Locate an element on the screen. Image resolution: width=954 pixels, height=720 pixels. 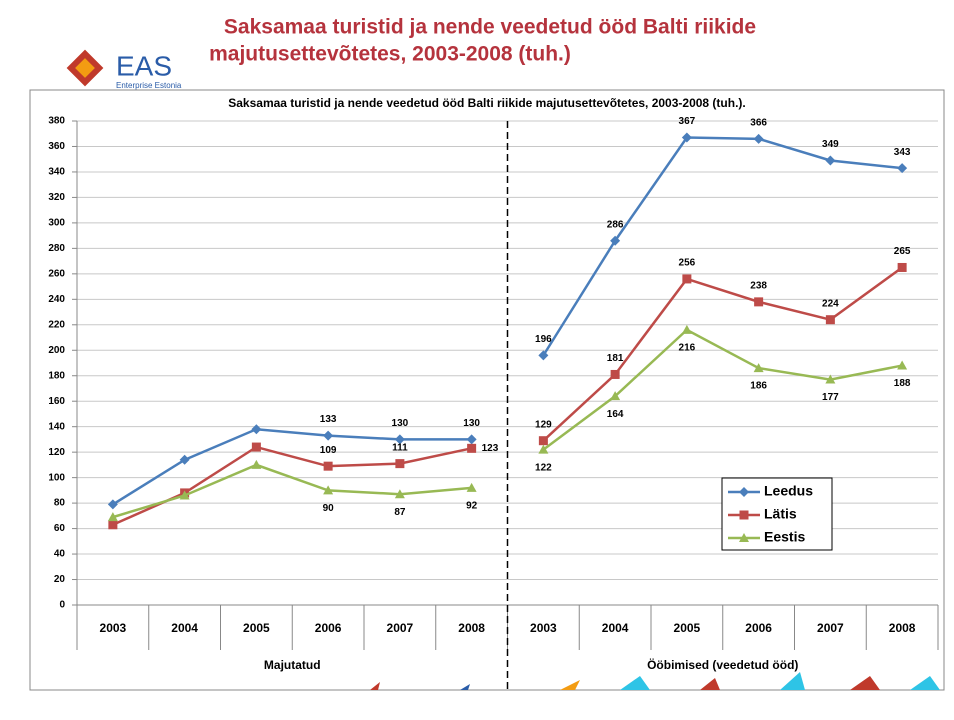
y-tick-label: 260 is located at coordinates (56, 273).